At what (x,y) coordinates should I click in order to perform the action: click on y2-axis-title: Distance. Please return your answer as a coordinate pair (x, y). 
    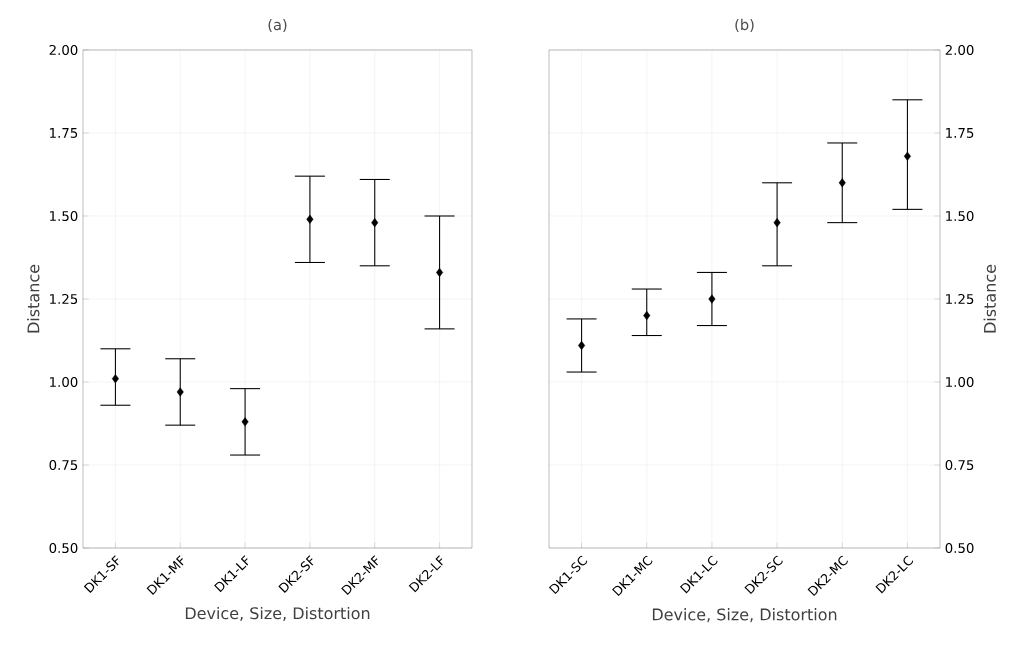
    Looking at the image, I should click on (989, 298).